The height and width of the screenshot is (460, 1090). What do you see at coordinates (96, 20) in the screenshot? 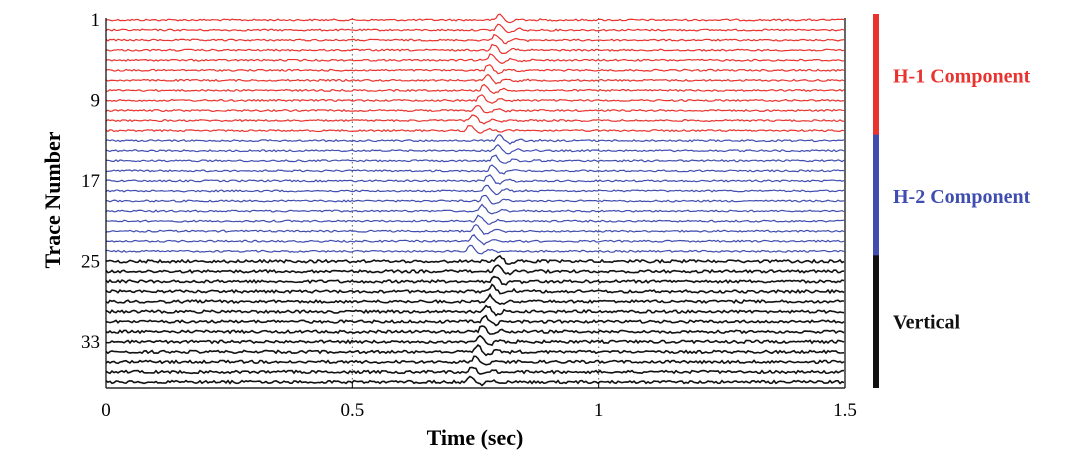
I see `y-tick-label: 1` at bounding box center [96, 20].